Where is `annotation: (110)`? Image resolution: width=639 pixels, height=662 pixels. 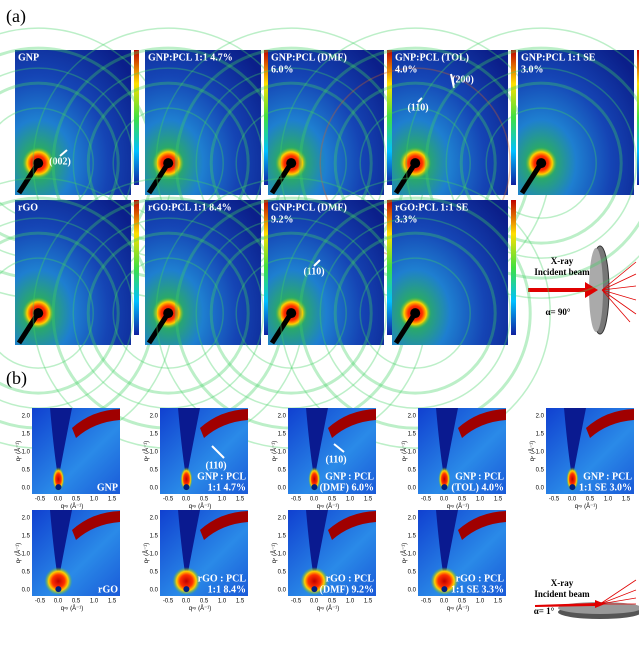 annotation: (110) is located at coordinates (335, 459).